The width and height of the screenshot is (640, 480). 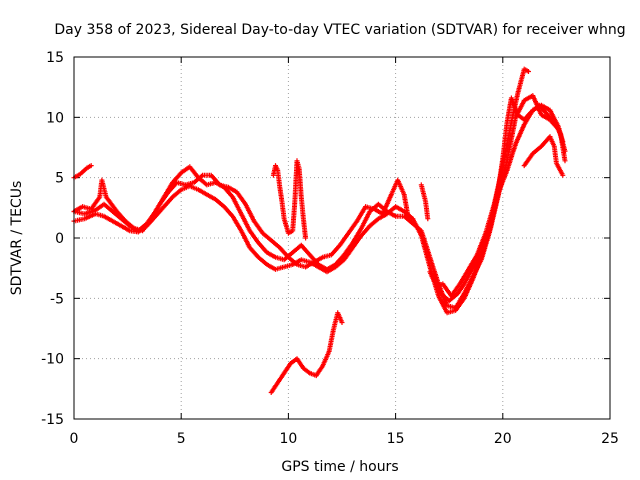 I want to click on x-tick-label: 5, so click(x=181, y=439).